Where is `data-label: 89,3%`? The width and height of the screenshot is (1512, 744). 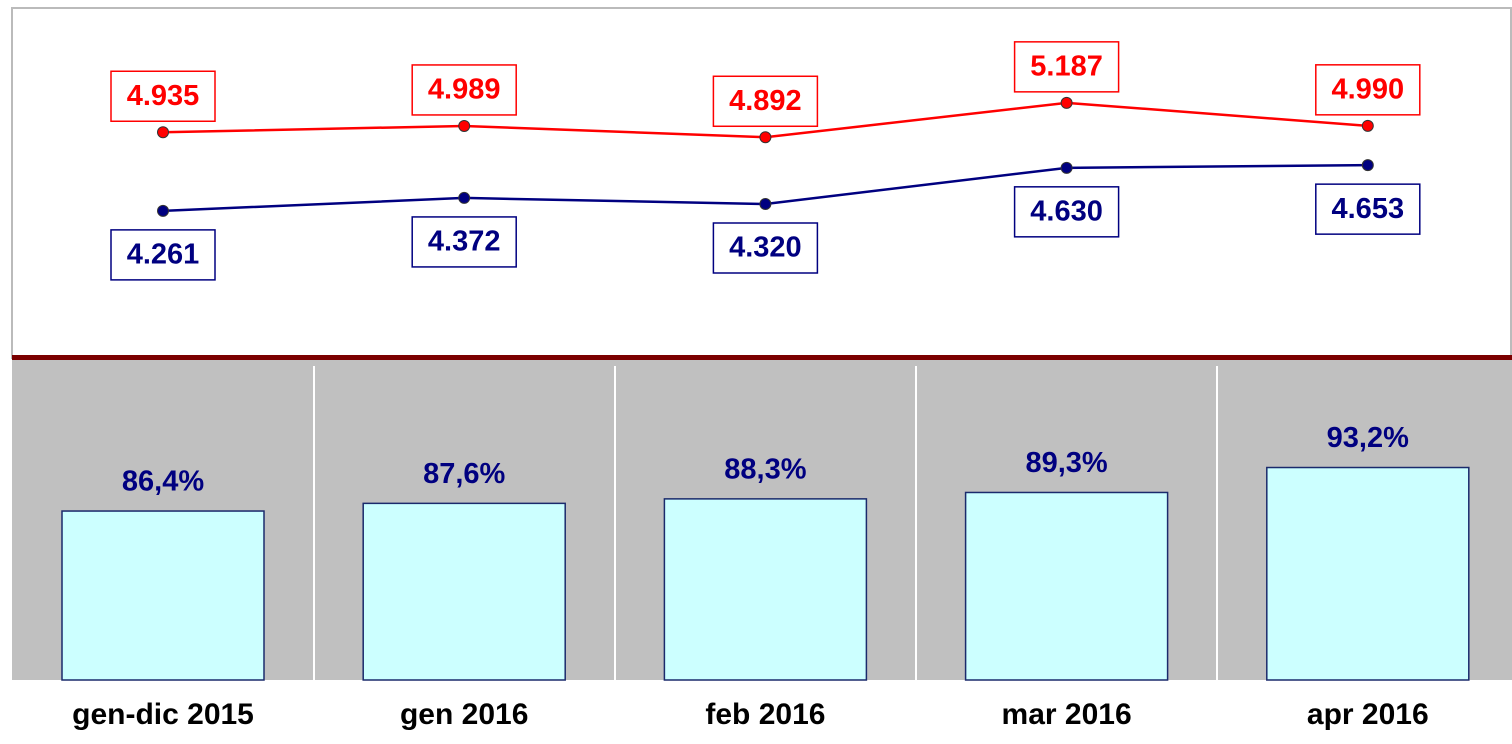
data-label: 89,3% is located at coordinates (1066, 463).